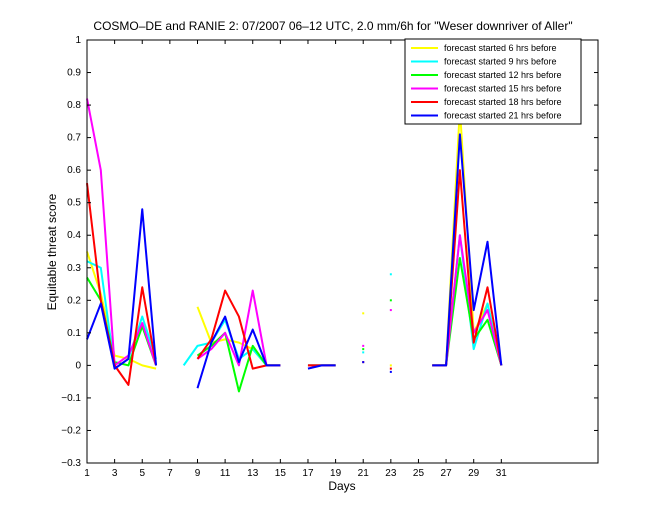 The height and width of the screenshot is (520, 660). Describe the element at coordinates (281, 473) in the screenshot. I see `x-tick-label: 15` at that location.